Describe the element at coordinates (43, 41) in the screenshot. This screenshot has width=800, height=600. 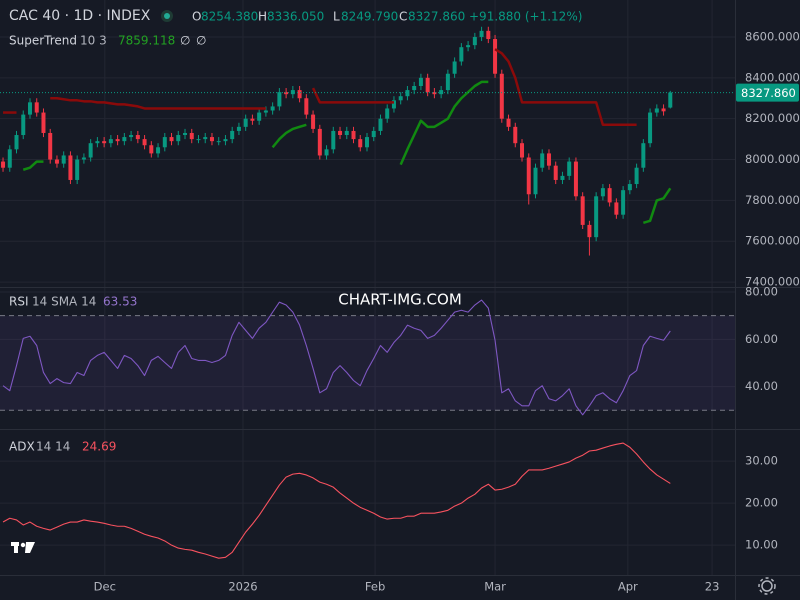
I see `indicator-name: SuperTrend` at that location.